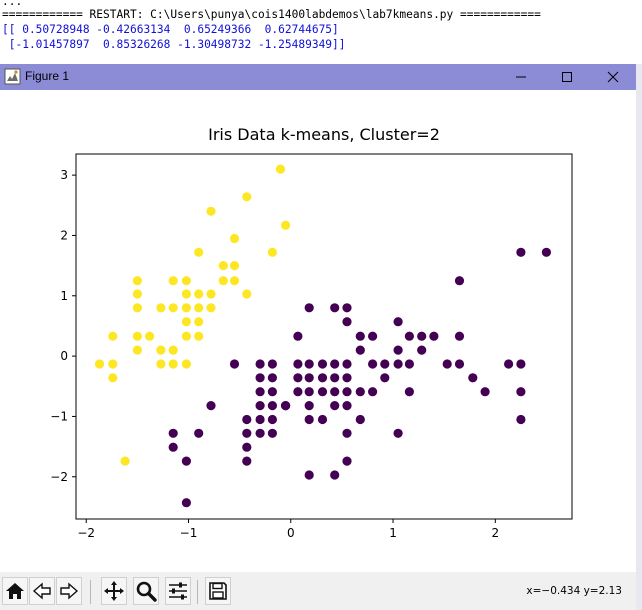 This screenshot has height=610, width=642. Describe the element at coordinates (59, 416) in the screenshot. I see `y-tick-label: −1` at that location.